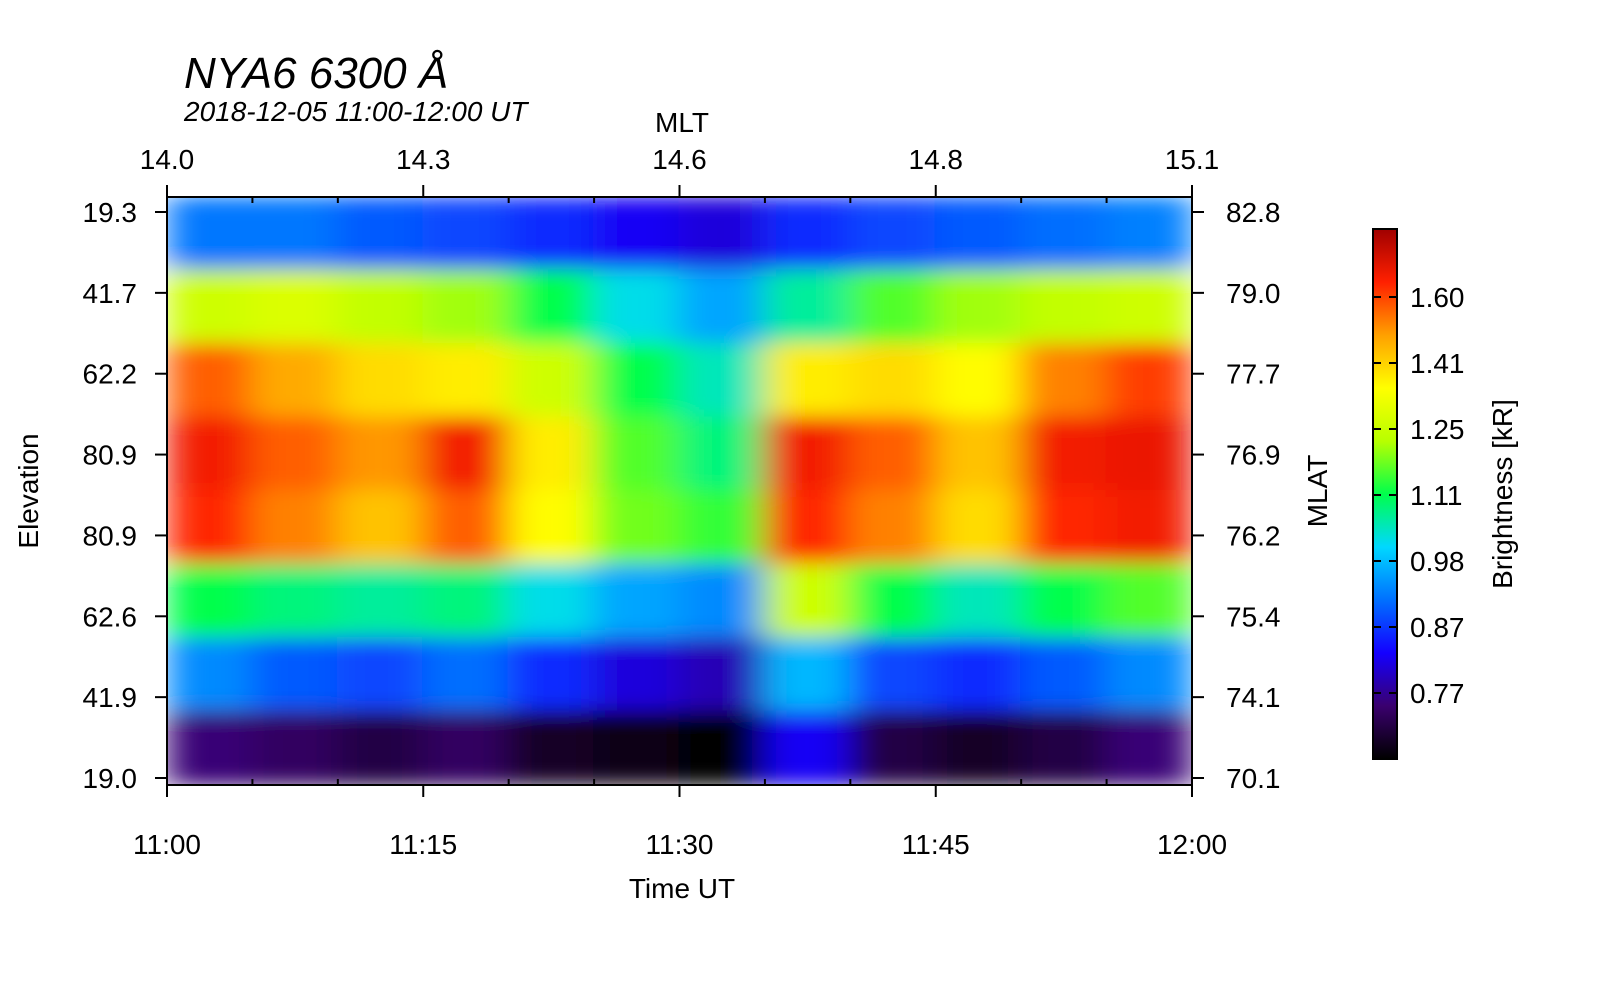 Image resolution: width=1600 pixels, height=1005 pixels. Describe the element at coordinates (1253, 697) in the screenshot. I see `right-tick-label: 74.1` at that location.